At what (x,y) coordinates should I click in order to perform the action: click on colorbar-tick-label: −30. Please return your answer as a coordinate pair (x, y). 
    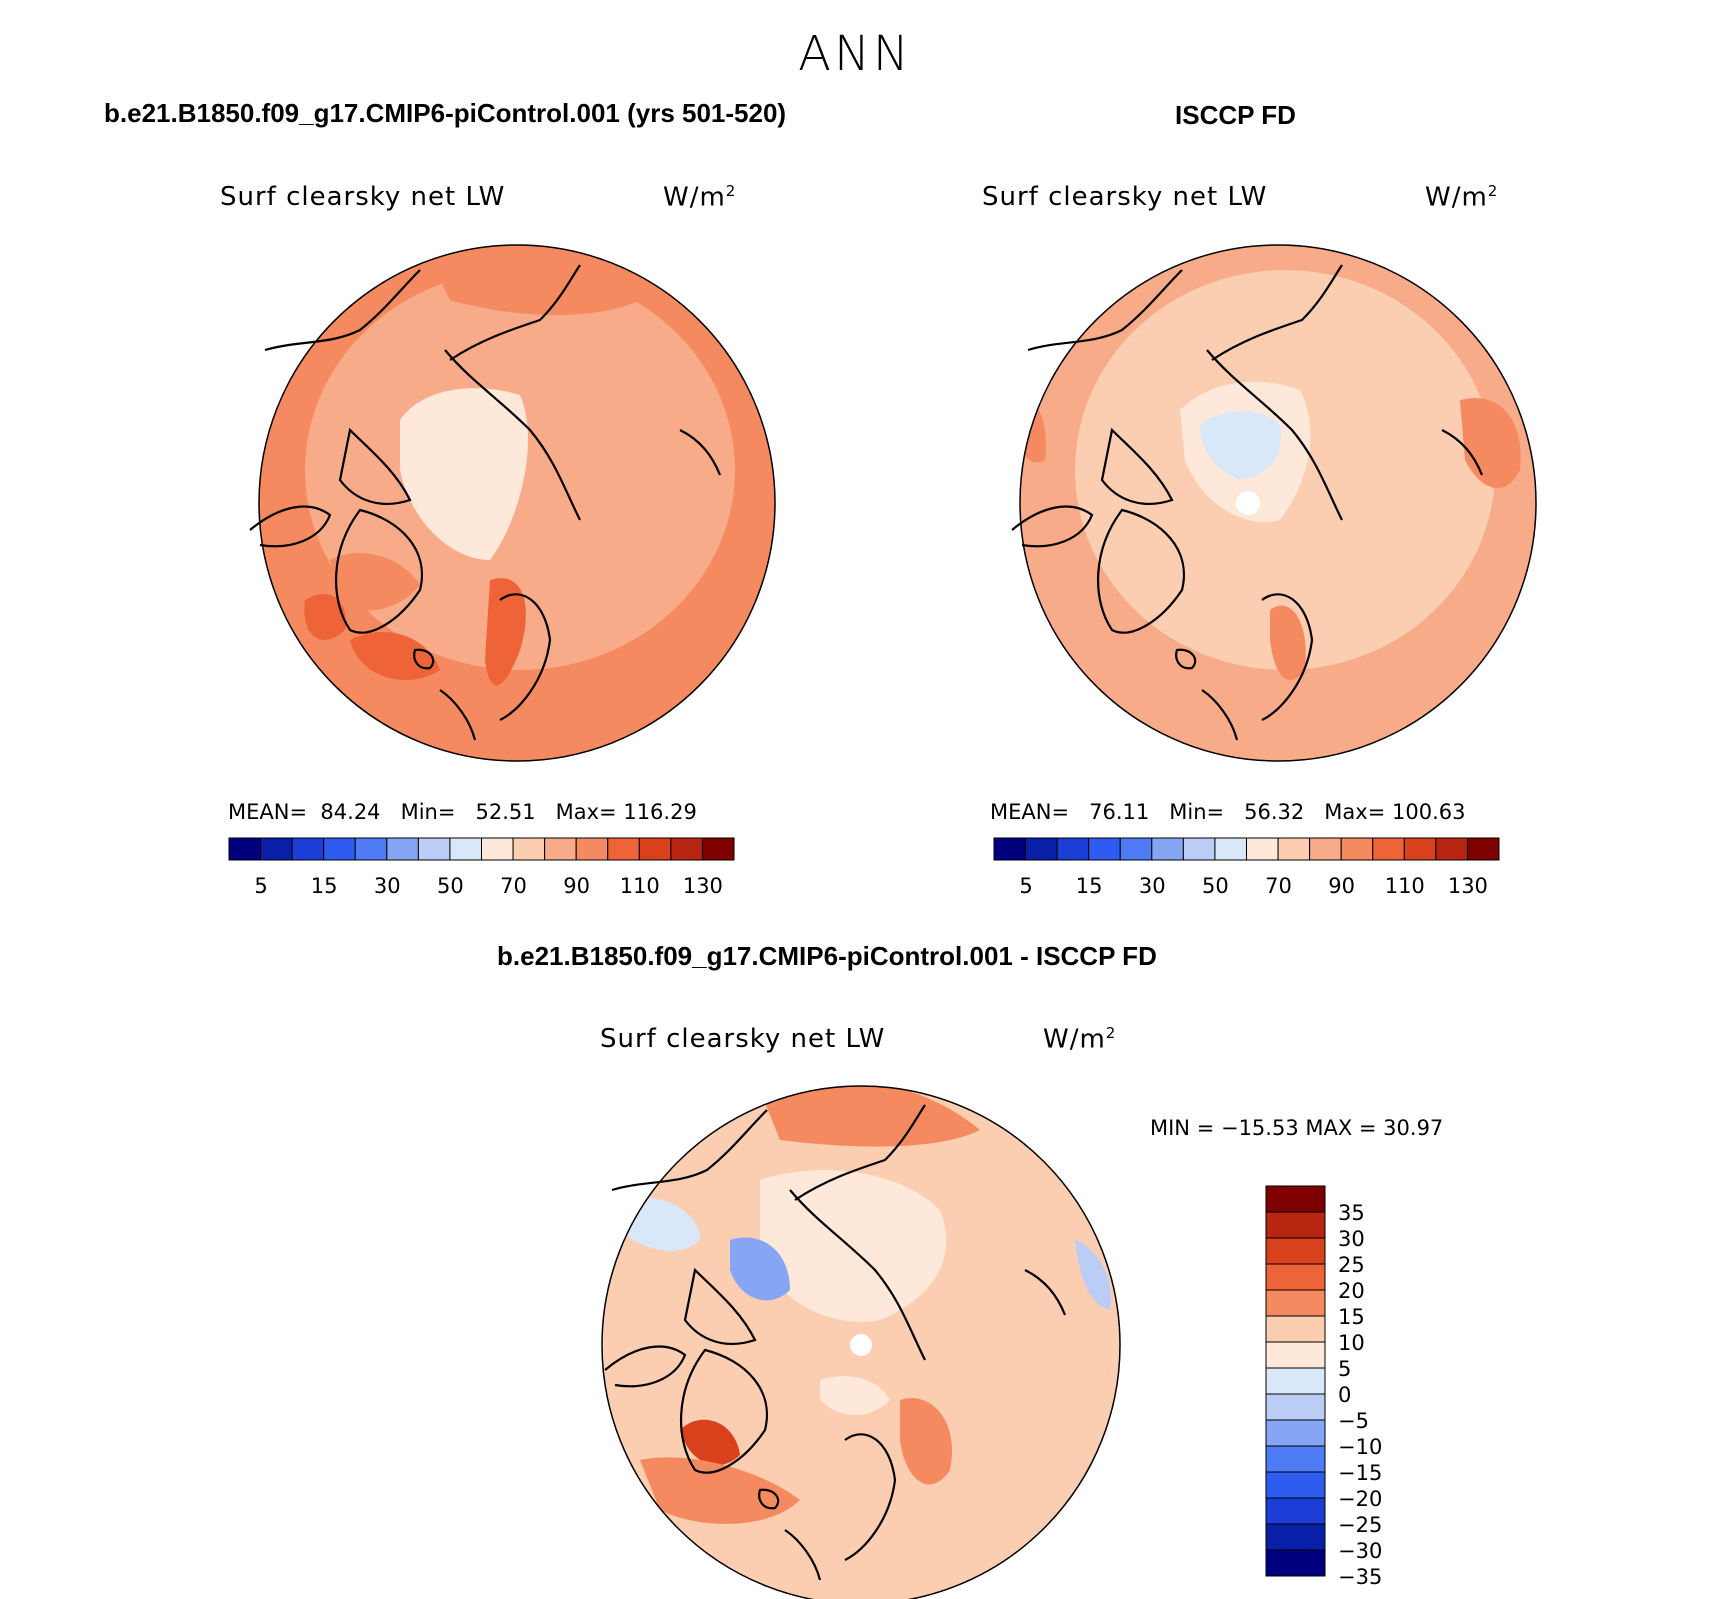
    Looking at the image, I should click on (1360, 1551).